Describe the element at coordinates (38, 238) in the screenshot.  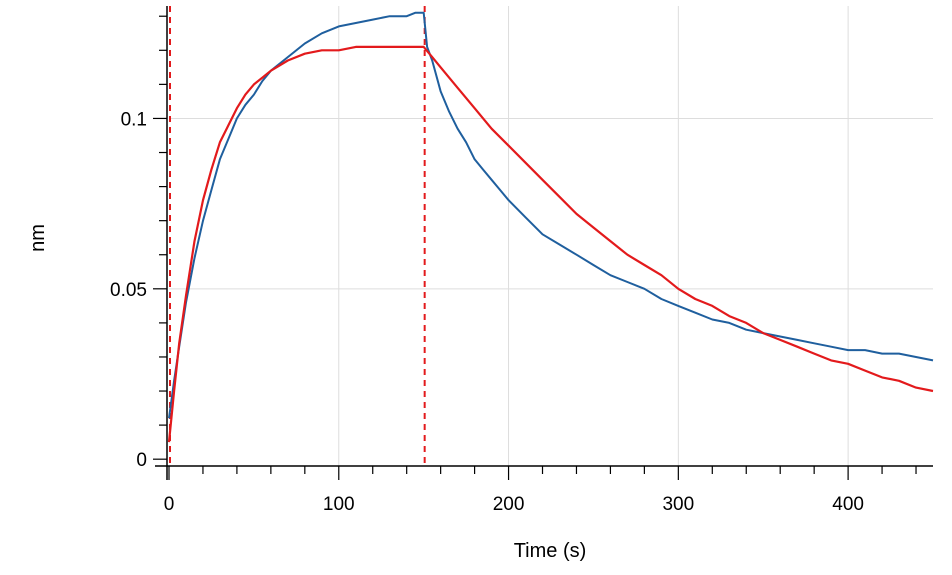
I see `y-axis-title: nm` at that location.